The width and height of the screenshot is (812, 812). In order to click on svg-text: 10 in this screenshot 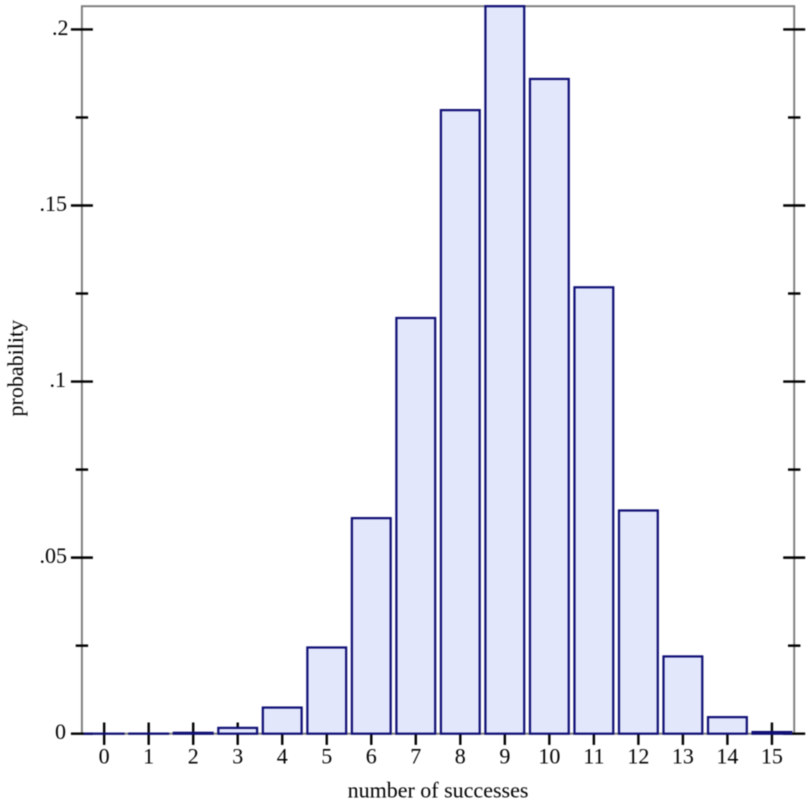, I will do `click(549, 755)`.